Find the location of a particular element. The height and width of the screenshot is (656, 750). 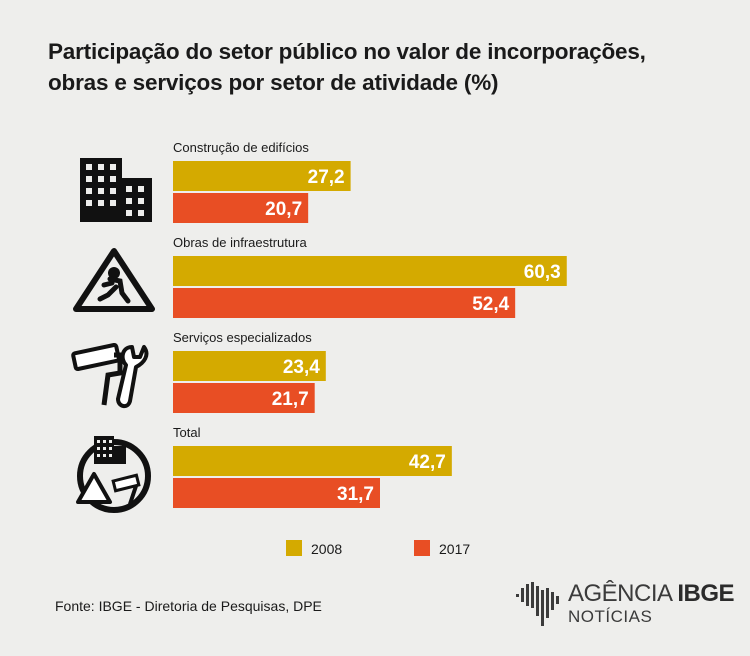

category-icons is located at coordinates (113, 335).